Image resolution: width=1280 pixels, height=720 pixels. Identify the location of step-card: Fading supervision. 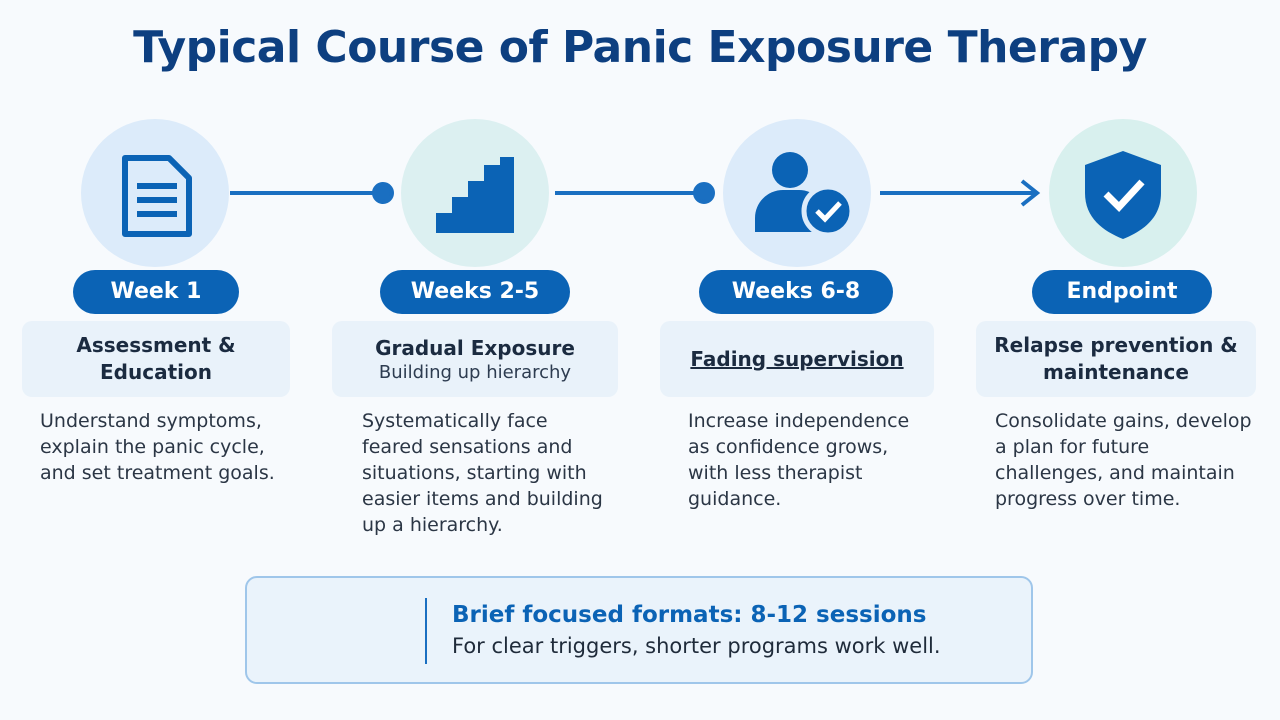
(797, 359).